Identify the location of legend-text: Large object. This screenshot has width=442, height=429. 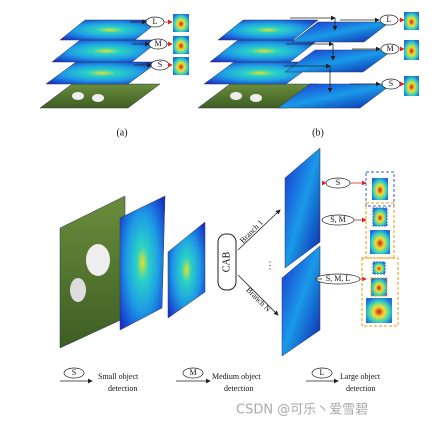
(360, 376).